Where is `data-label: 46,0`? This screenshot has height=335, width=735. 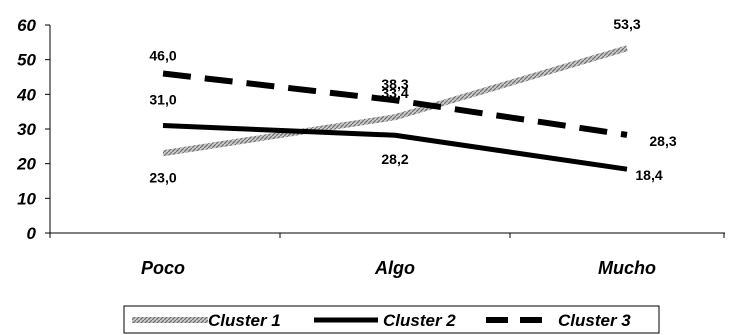 data-label: 46,0 is located at coordinates (162, 56).